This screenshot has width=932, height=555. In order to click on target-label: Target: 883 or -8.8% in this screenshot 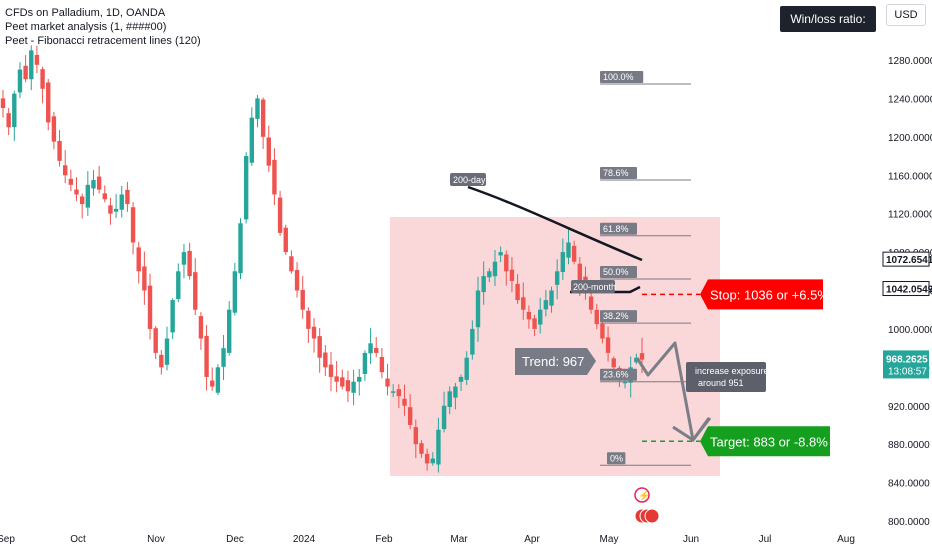, I will do `click(769, 441)`.